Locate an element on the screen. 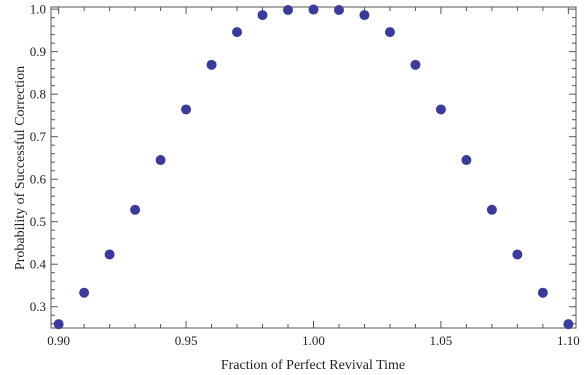 The width and height of the screenshot is (584, 375). x-tick-label: 0.95 is located at coordinates (186, 340).